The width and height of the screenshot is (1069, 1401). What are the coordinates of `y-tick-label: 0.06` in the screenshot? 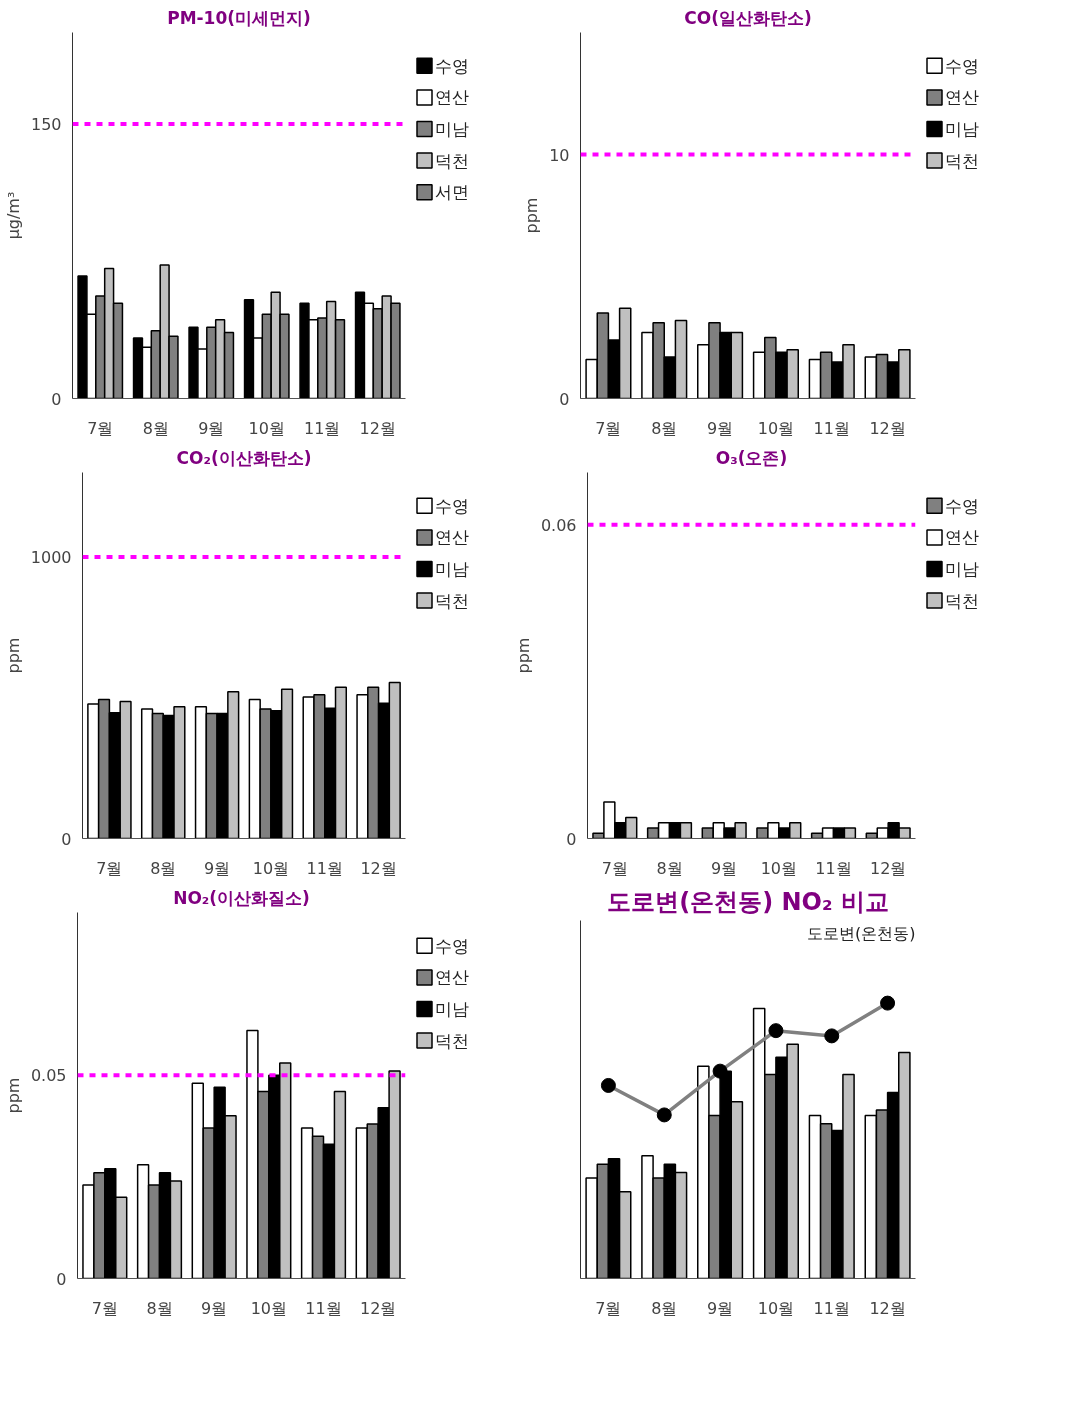 It's located at (558, 525).